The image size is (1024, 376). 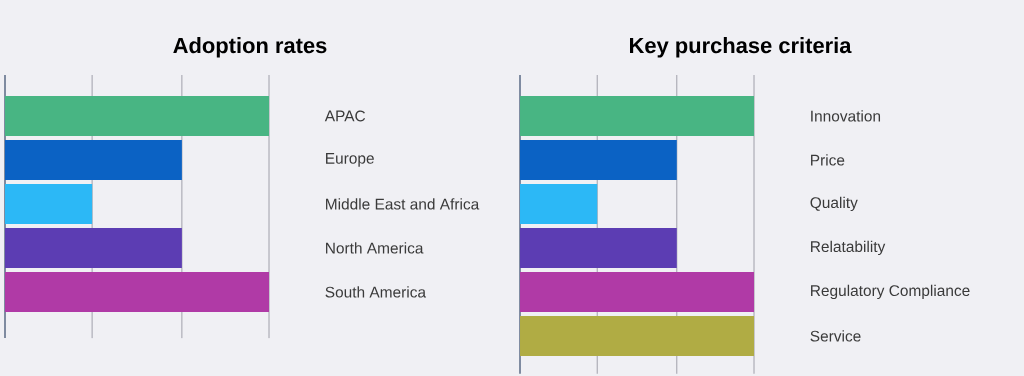 What do you see at coordinates (375, 248) in the screenshot?
I see `y-tick-label: North America` at bounding box center [375, 248].